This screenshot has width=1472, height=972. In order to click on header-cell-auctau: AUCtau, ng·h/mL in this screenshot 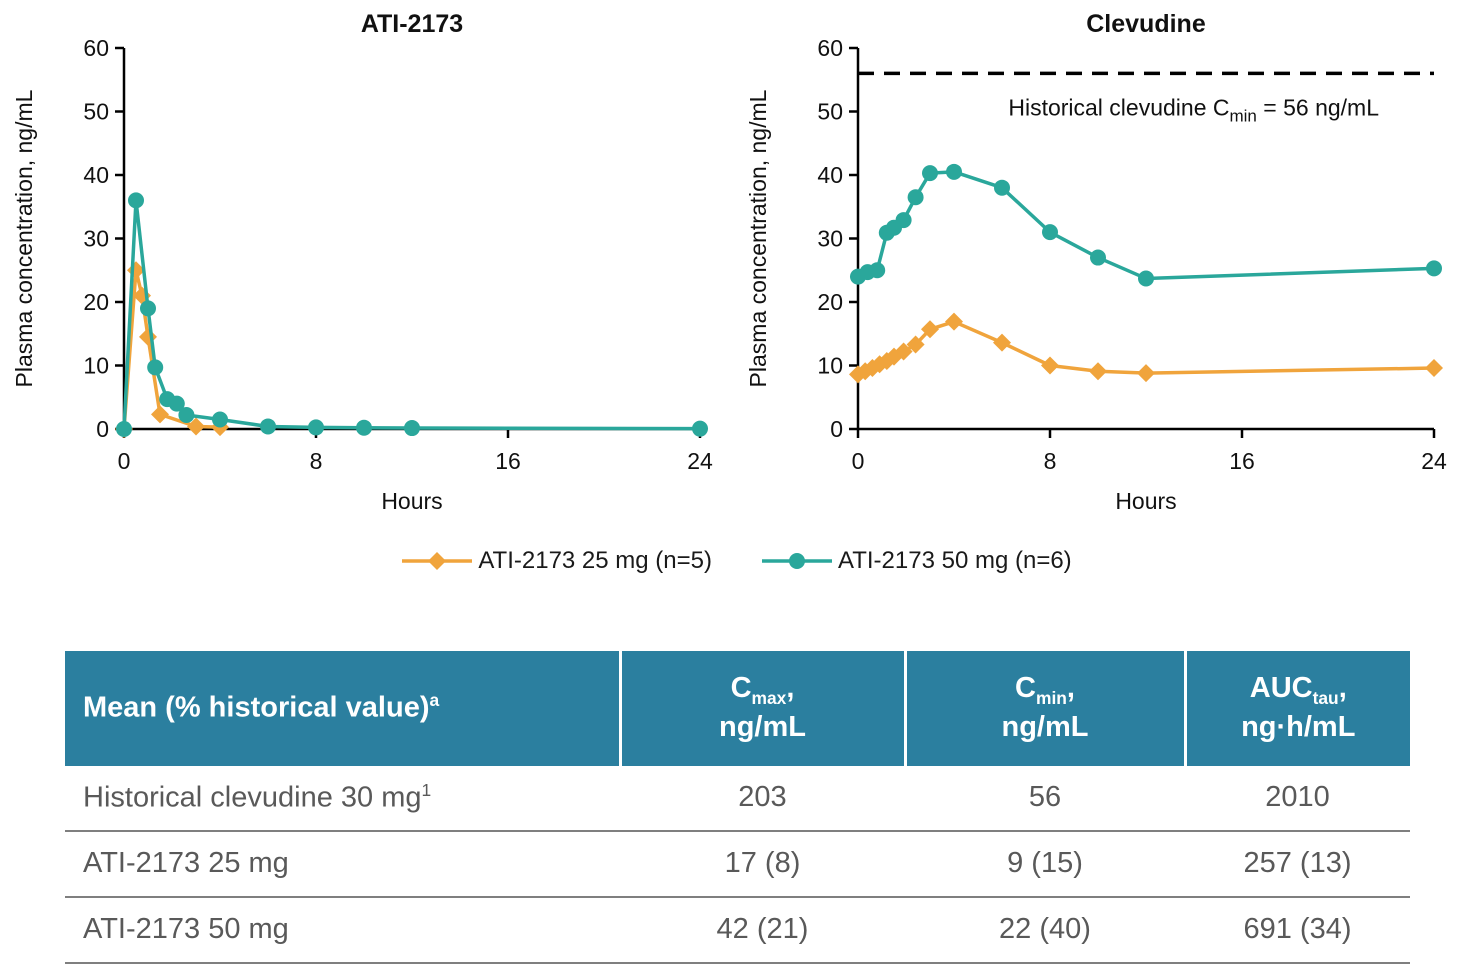, I will do `click(1296, 709)`.